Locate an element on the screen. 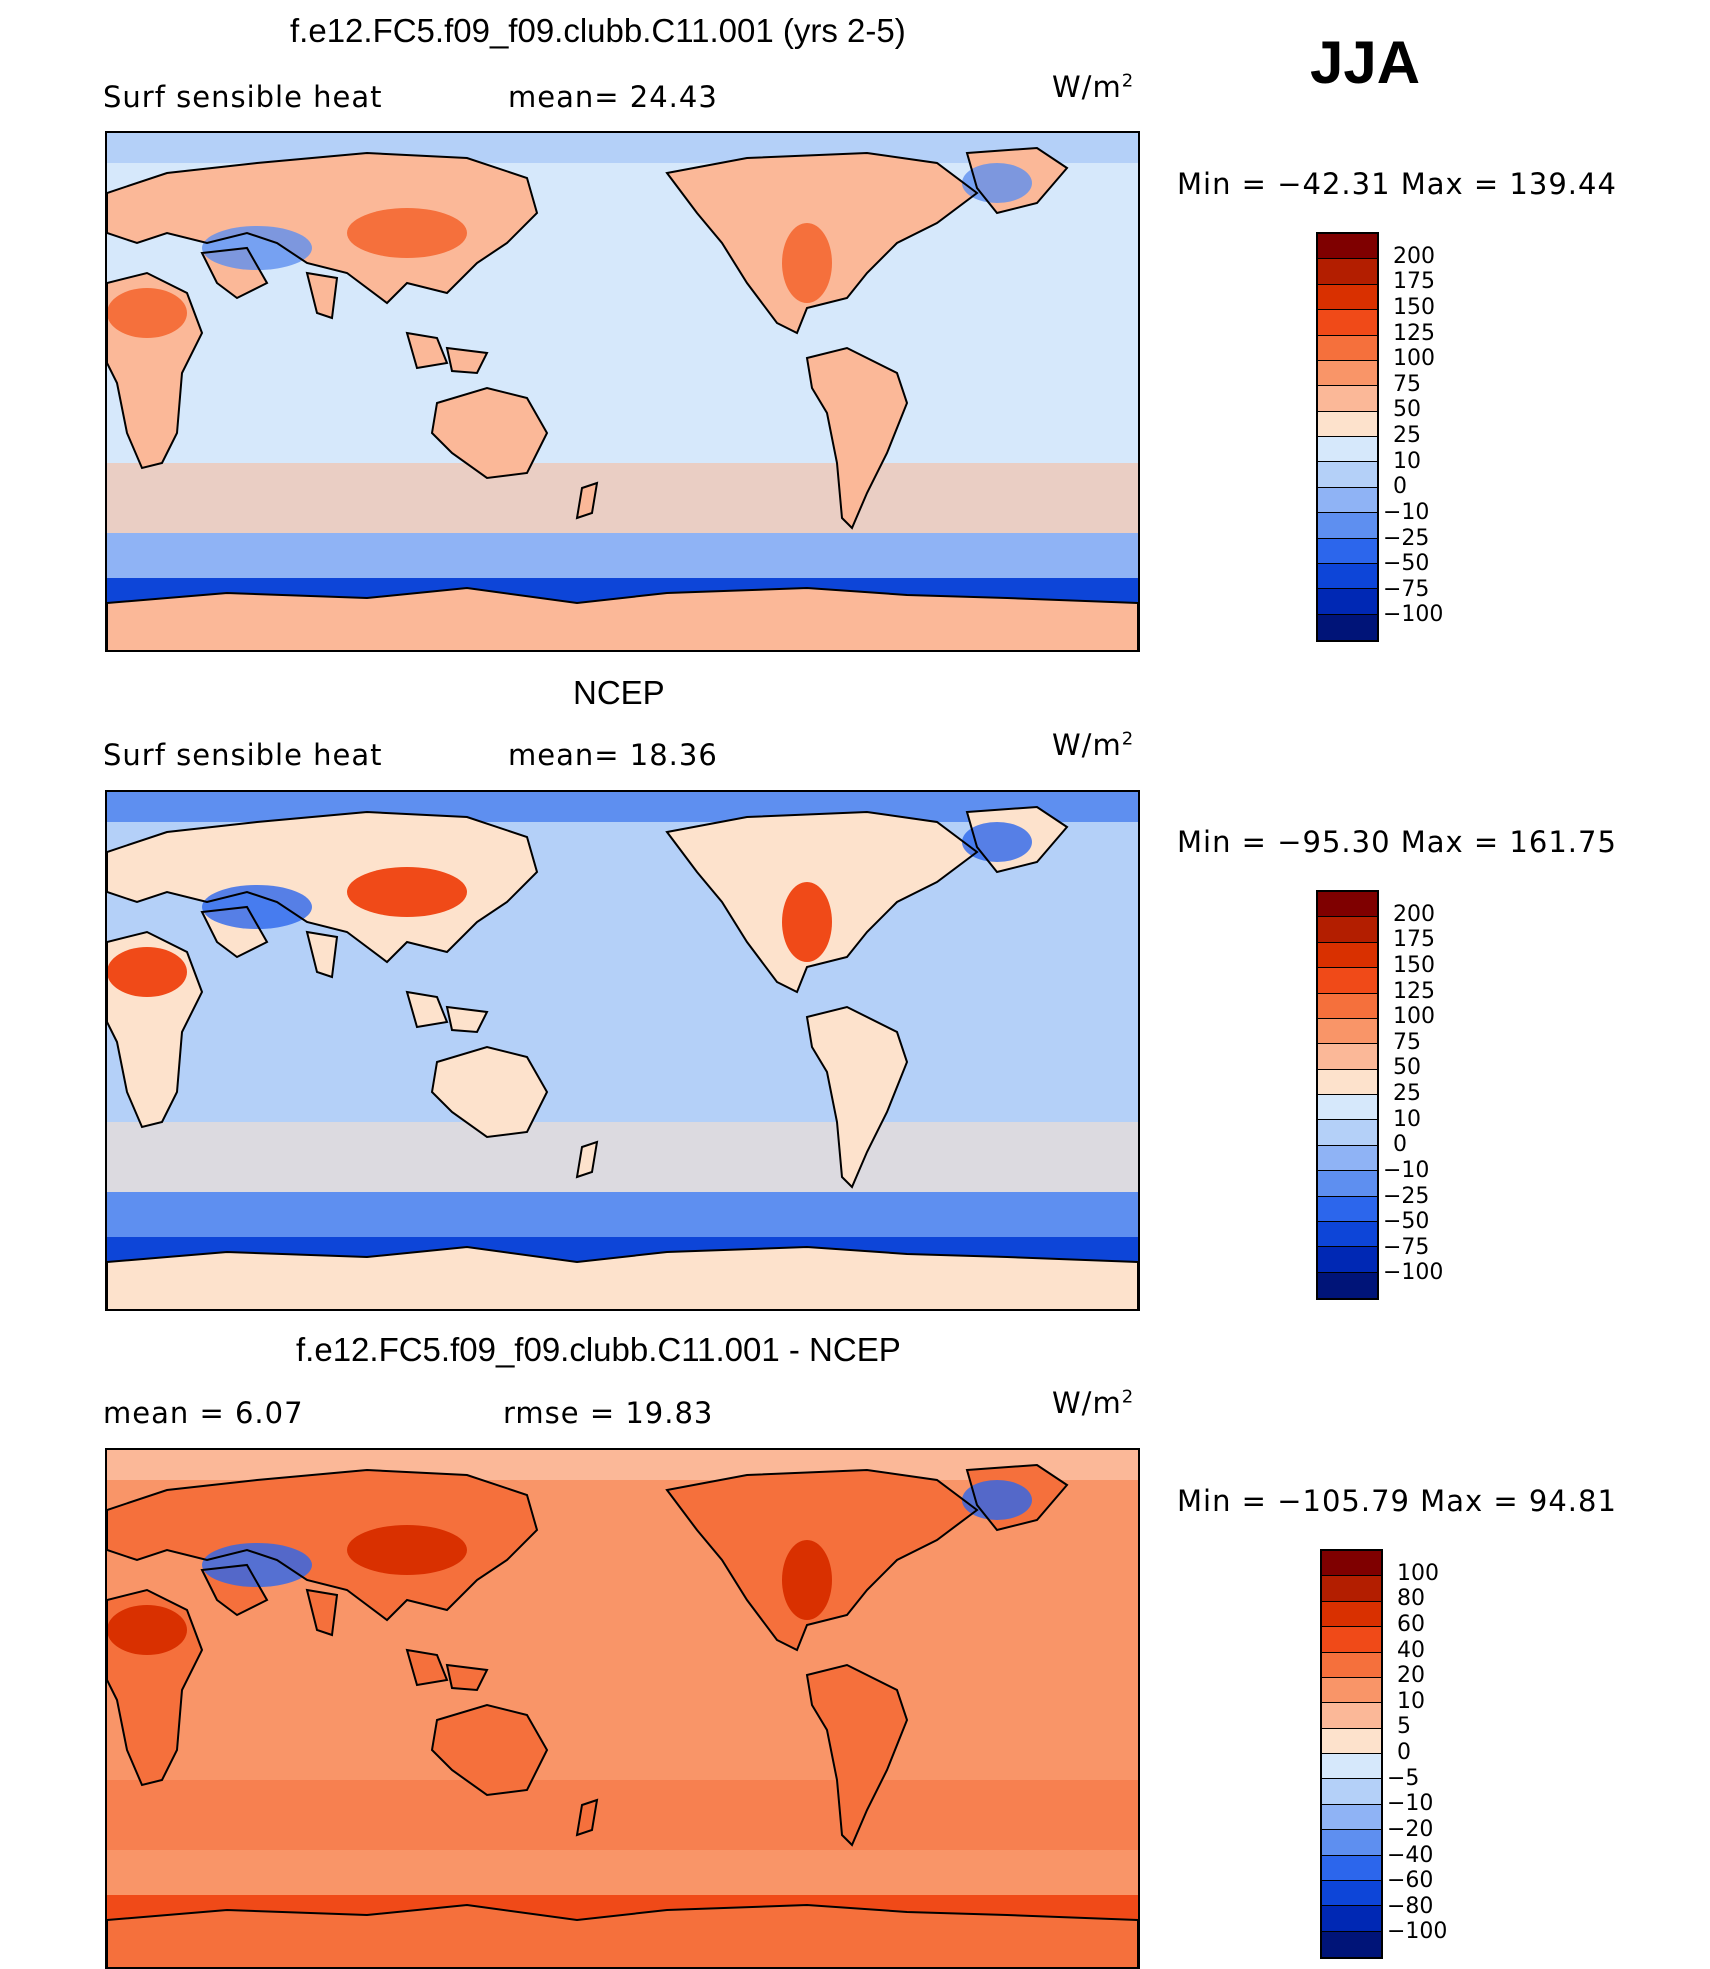 The height and width of the screenshot is (1969, 1710). colorbar-tick-label: −50 is located at coordinates (1406, 564).